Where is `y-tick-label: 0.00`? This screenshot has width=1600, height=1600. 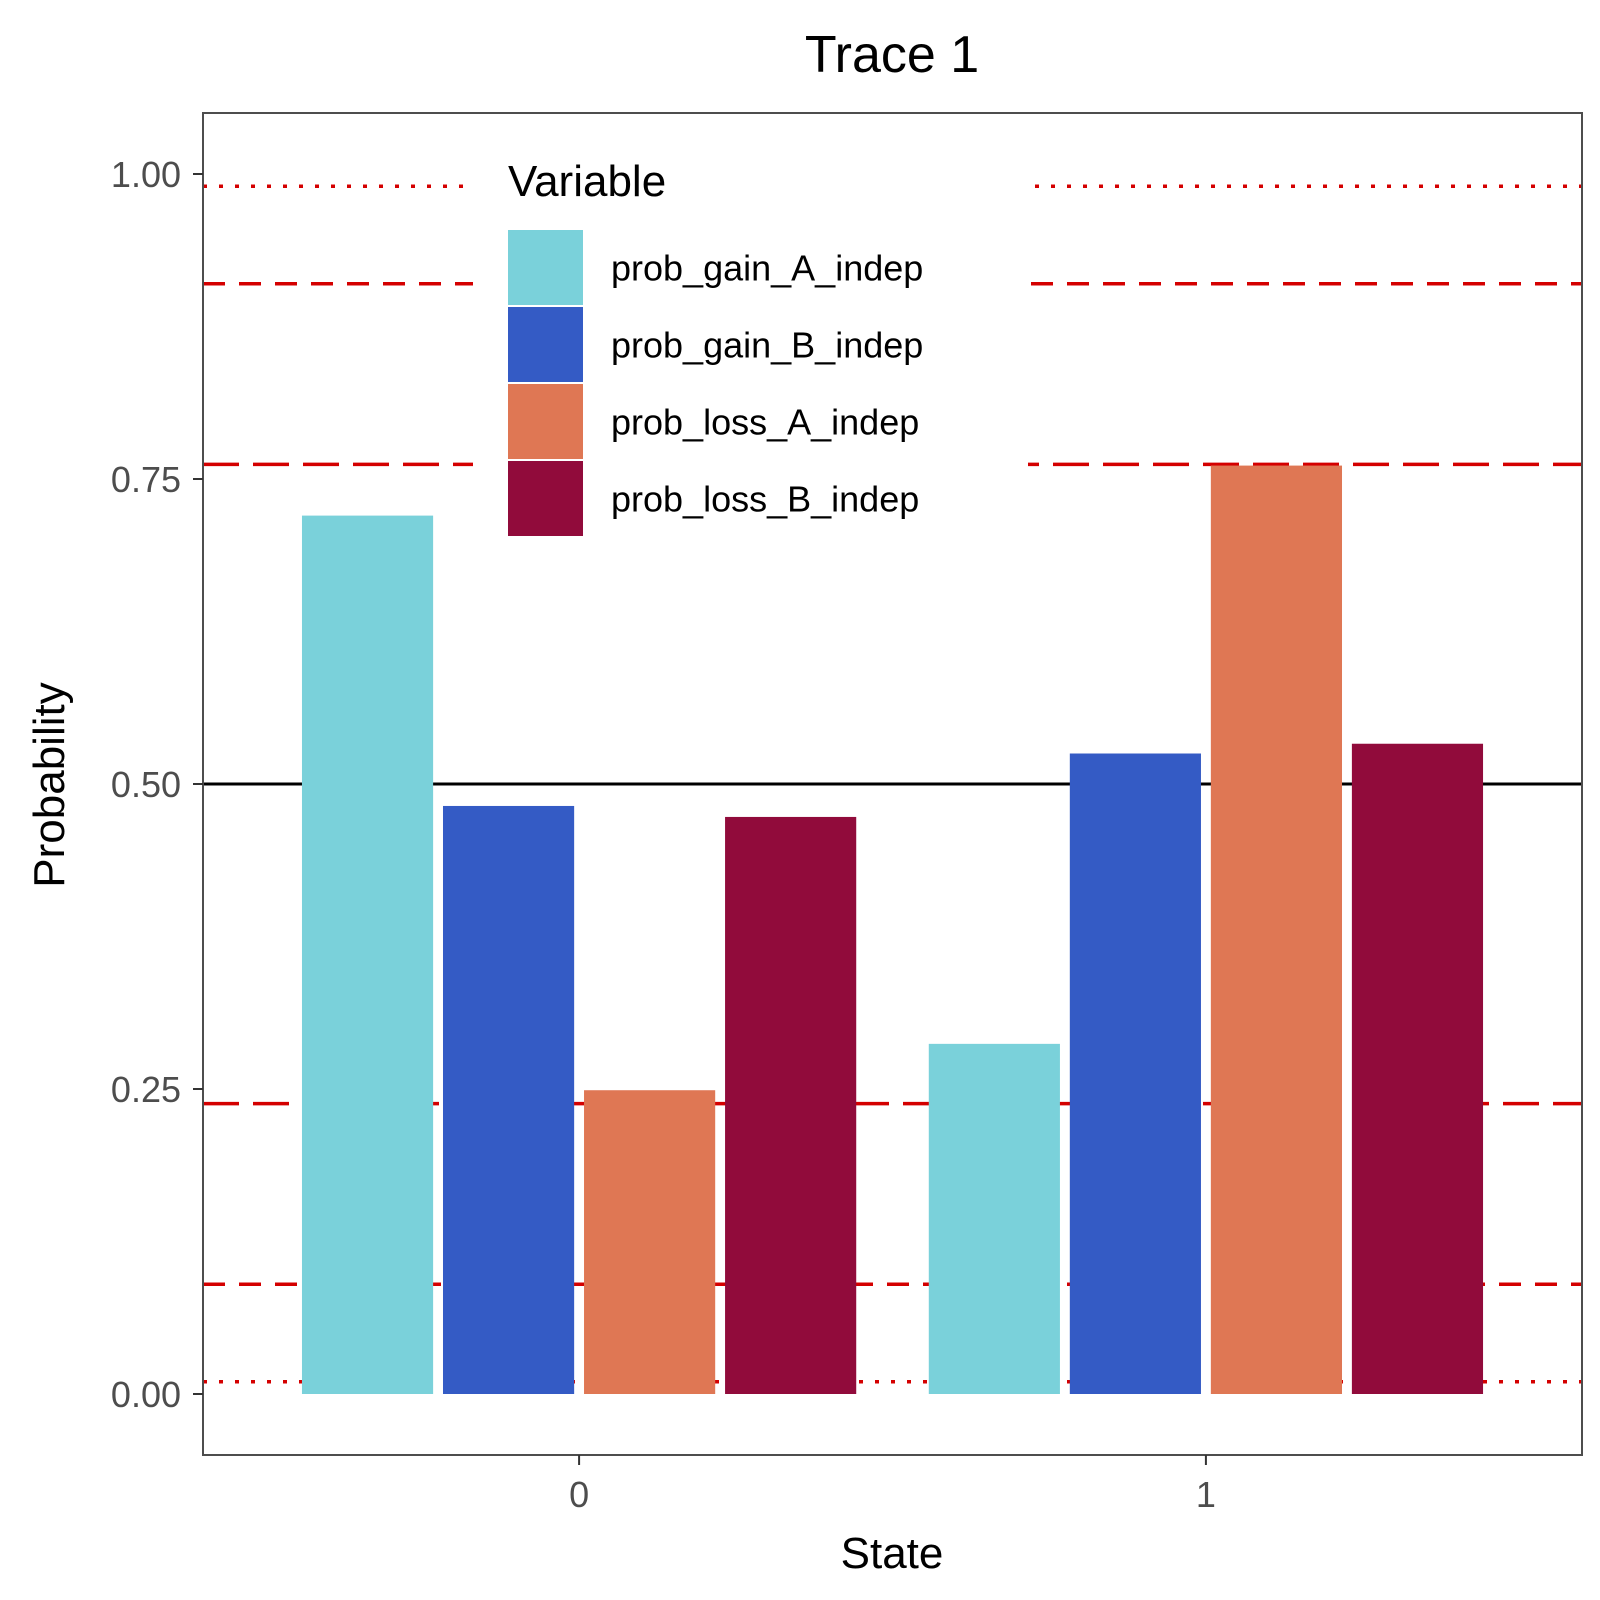 y-tick-label: 0.00 is located at coordinates (146, 1394).